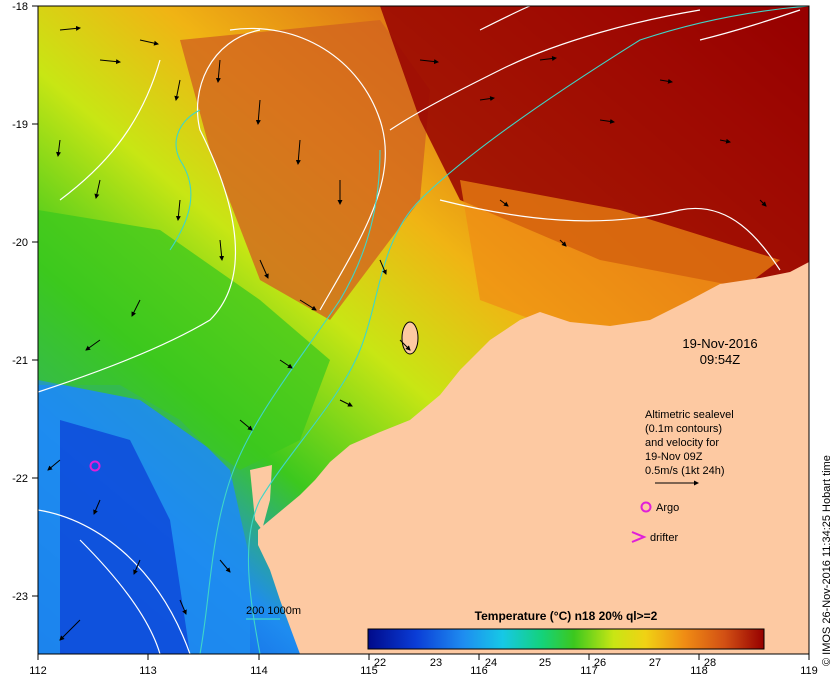 This screenshot has width=840, height=680. What do you see at coordinates (436, 663) in the screenshot?
I see `colorbar-tick: 23` at bounding box center [436, 663].